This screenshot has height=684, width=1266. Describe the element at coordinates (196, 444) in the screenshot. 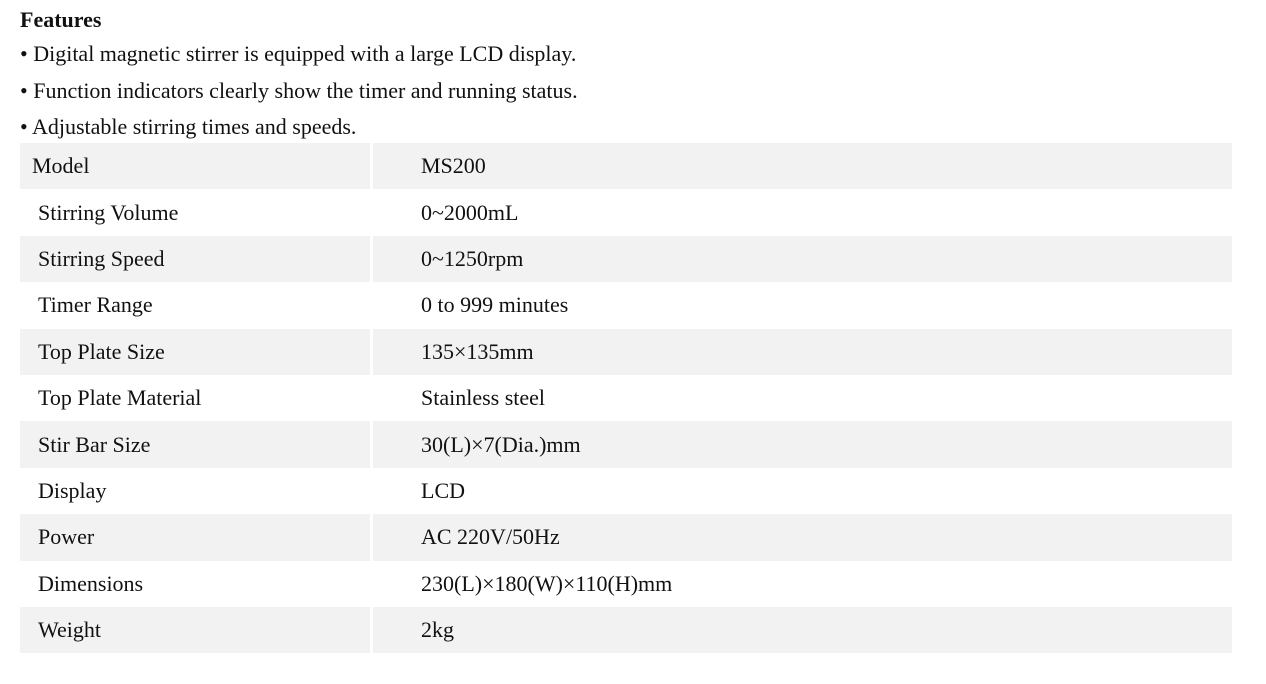

I see `spec-label: Stir Bar Size` at that location.